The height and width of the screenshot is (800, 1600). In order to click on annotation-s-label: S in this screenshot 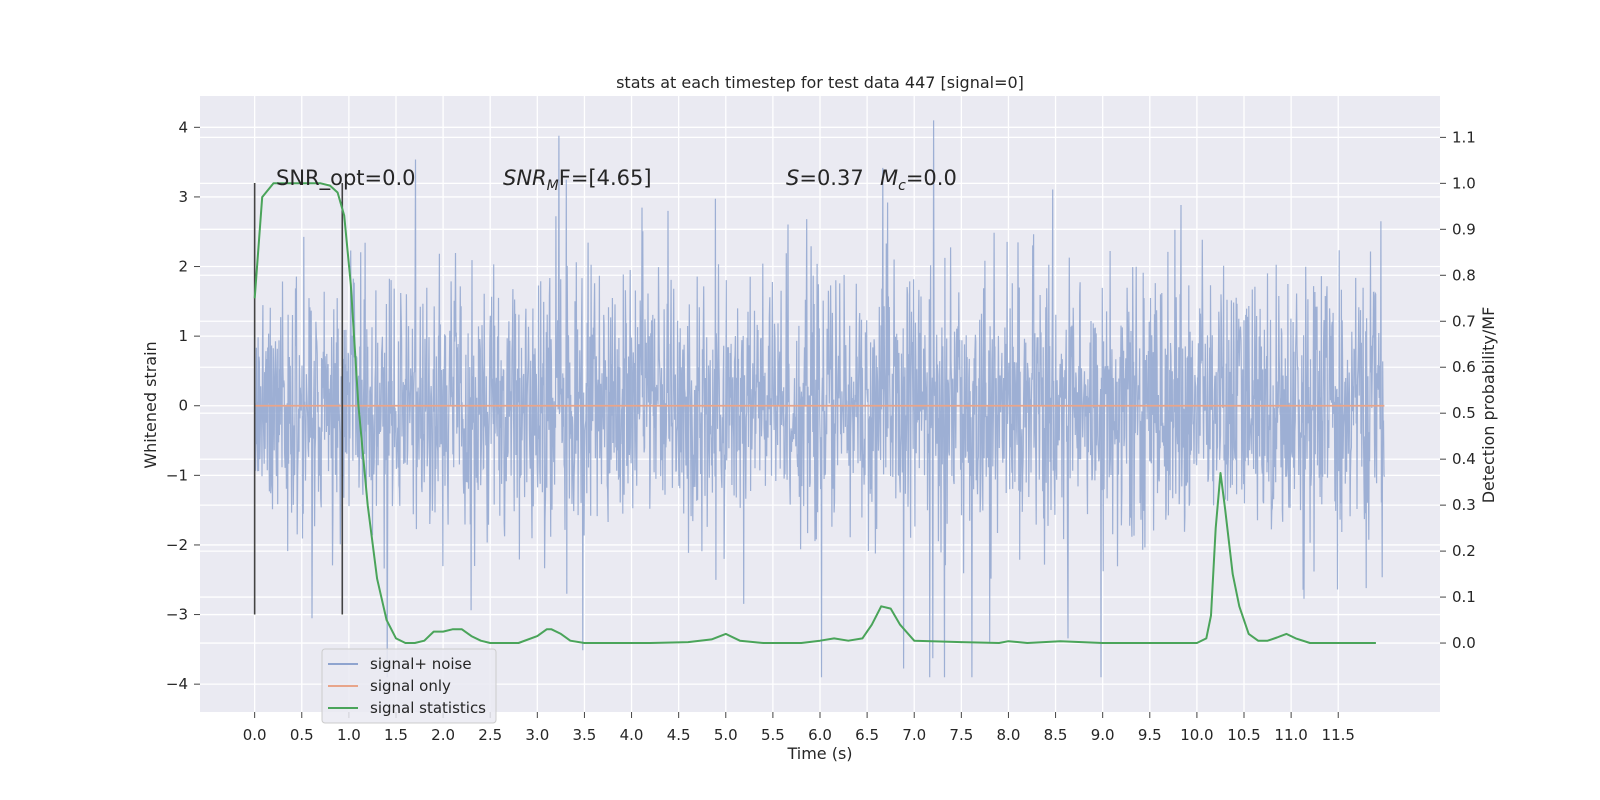, I will do `click(792, 178)`.